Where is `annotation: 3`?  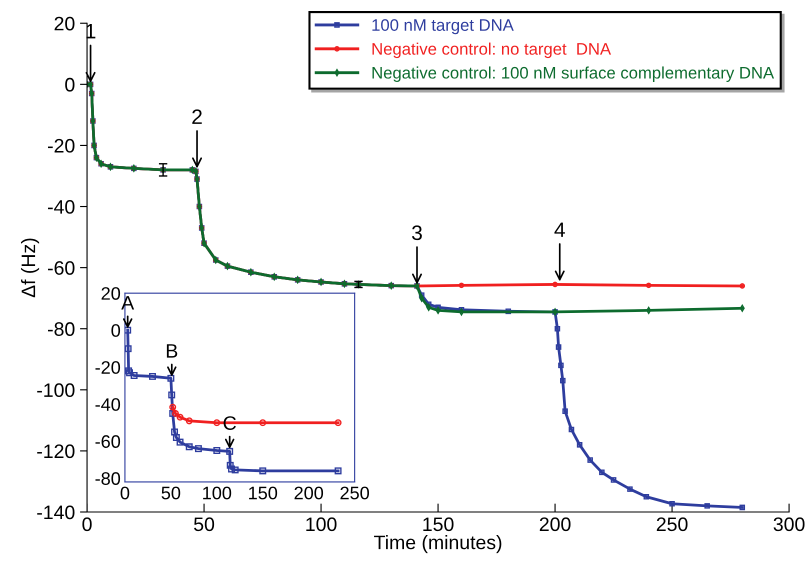 annotation: 3 is located at coordinates (417, 232).